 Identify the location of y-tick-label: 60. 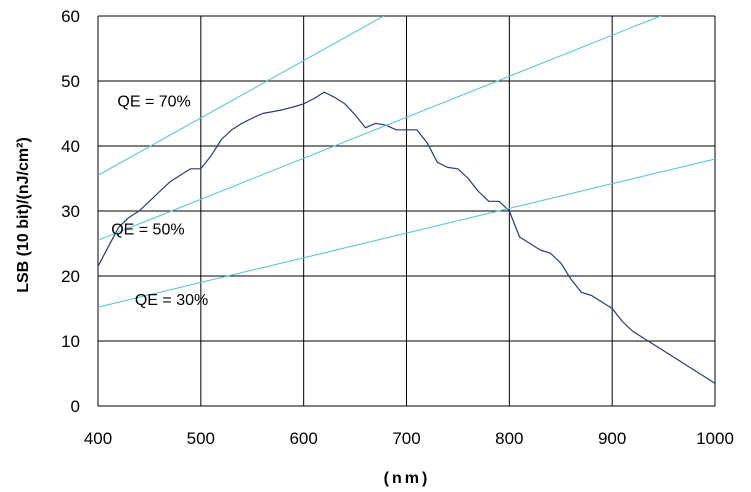
(70, 16).